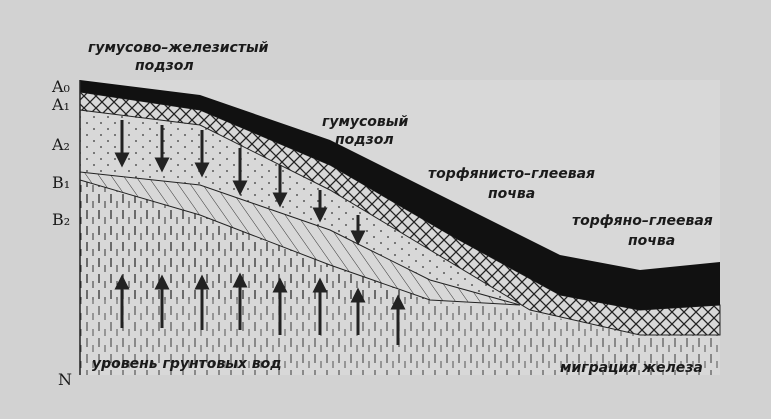 The width and height of the screenshot is (771, 419). What do you see at coordinates (61, 182) in the screenshot?
I see `horizon-label: B₁` at bounding box center [61, 182].